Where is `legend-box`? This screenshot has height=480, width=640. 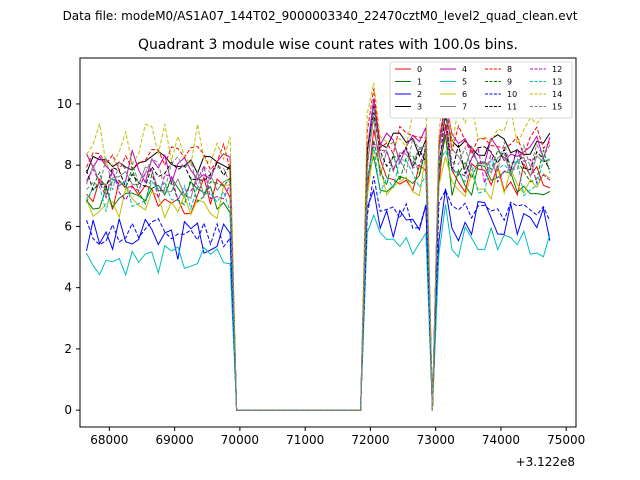 legend-box is located at coordinates (481, 90).